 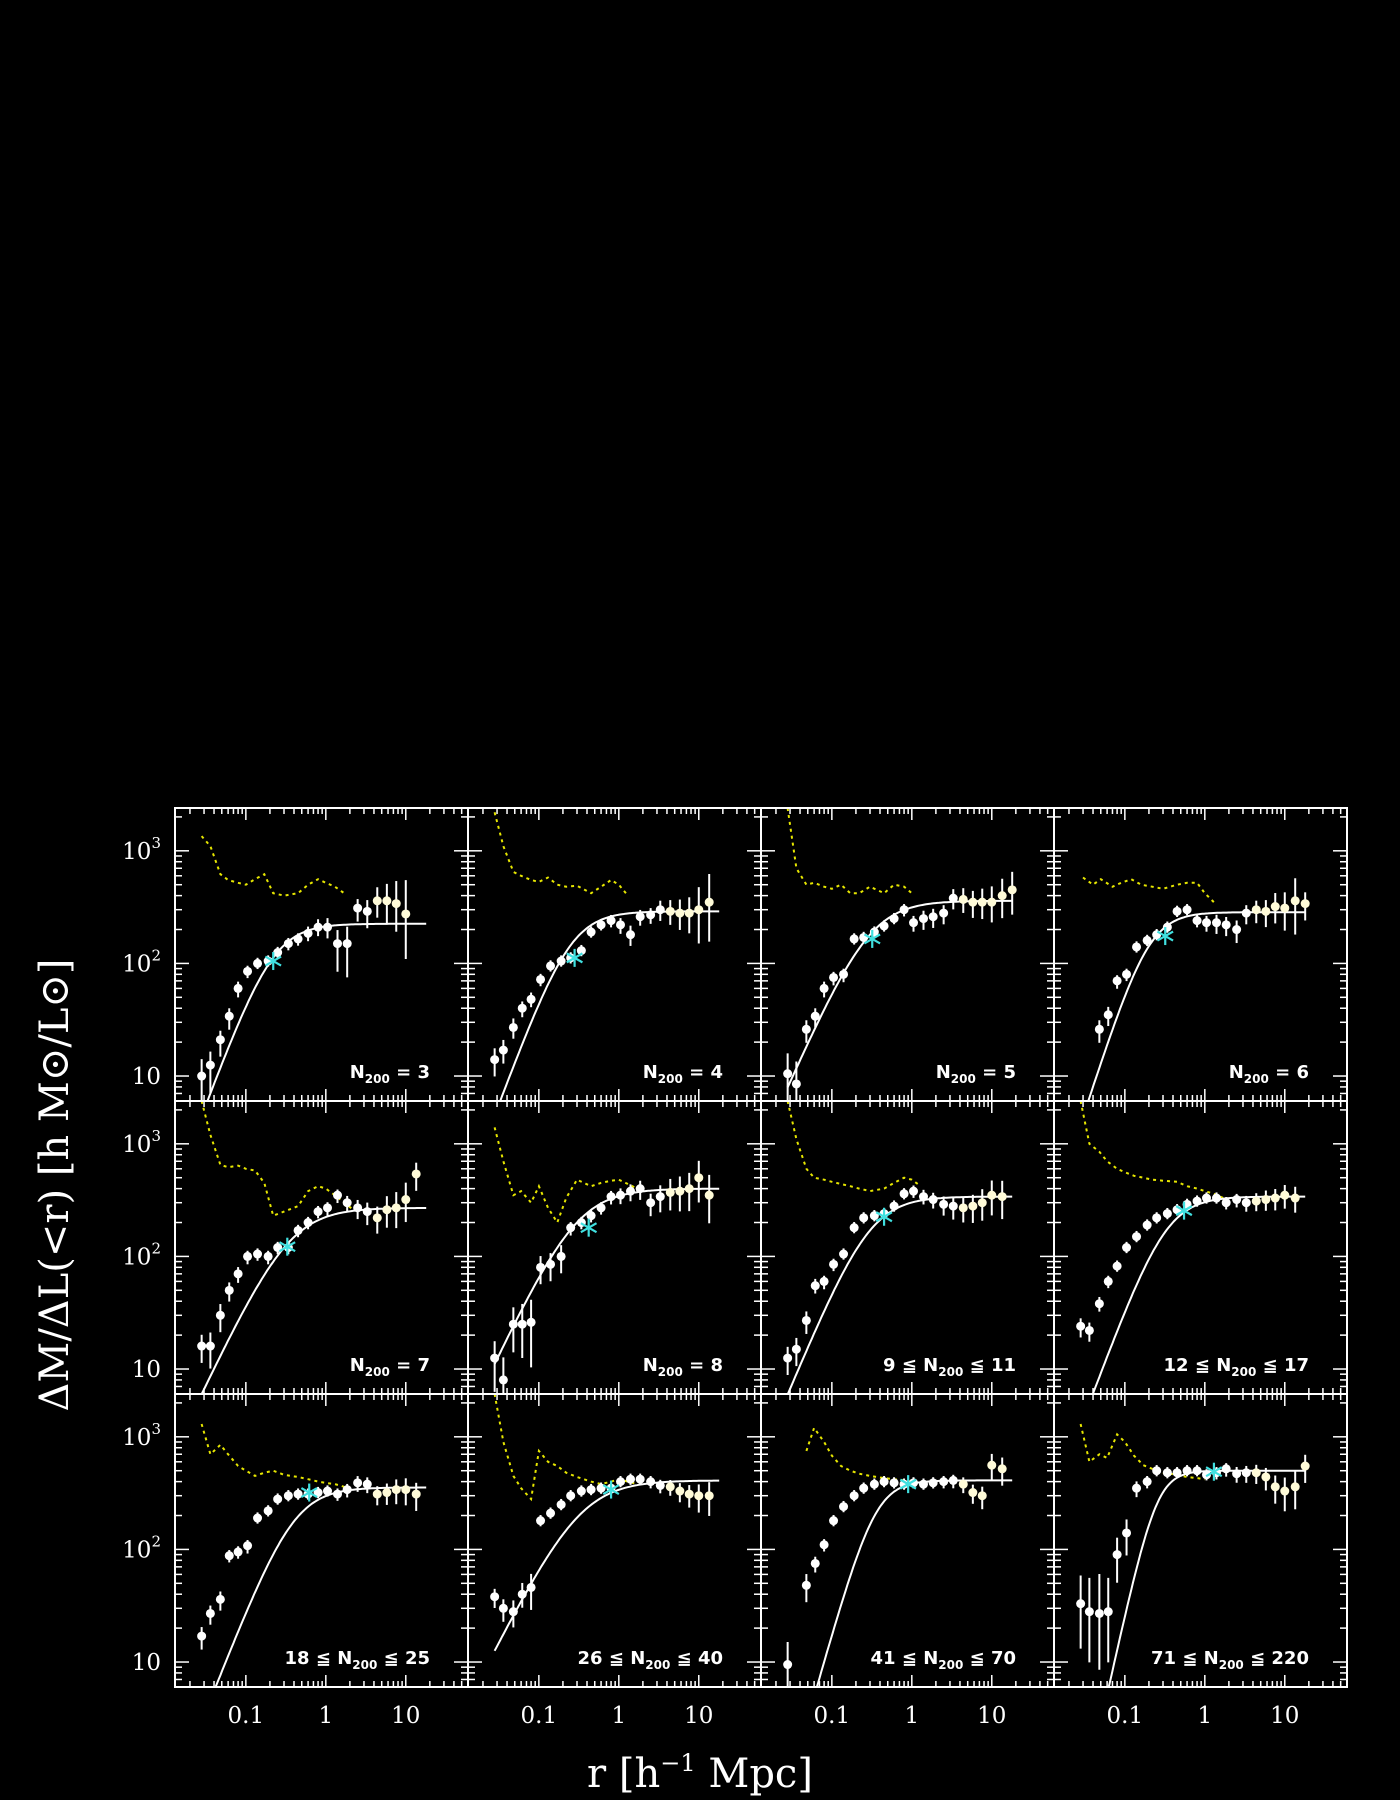 I want to click on x-tick-label: 10, so click(x=991, y=1716).